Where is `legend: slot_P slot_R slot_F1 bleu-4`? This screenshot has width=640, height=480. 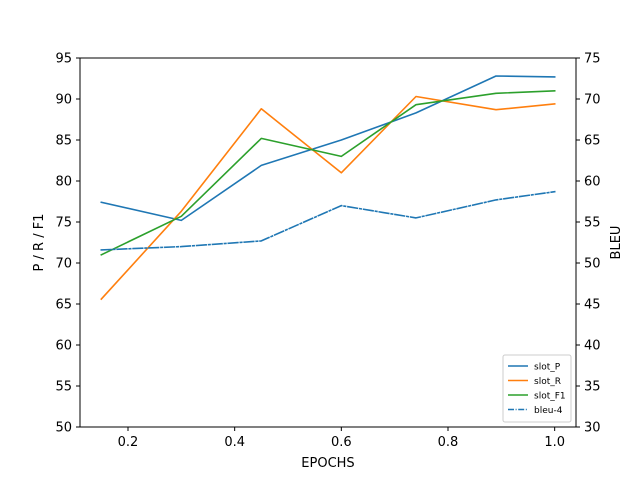 legend: slot_P slot_R slot_F1 bleu-4 is located at coordinates (537, 388).